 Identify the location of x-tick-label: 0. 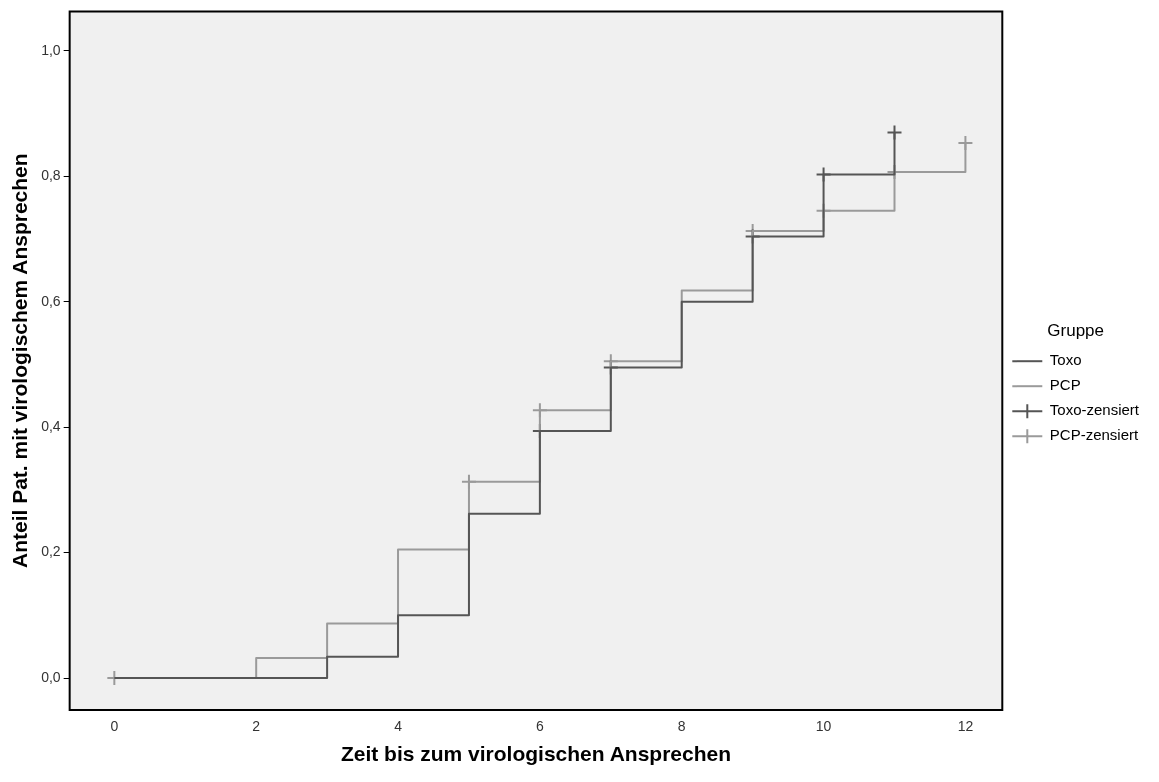
(114, 726).